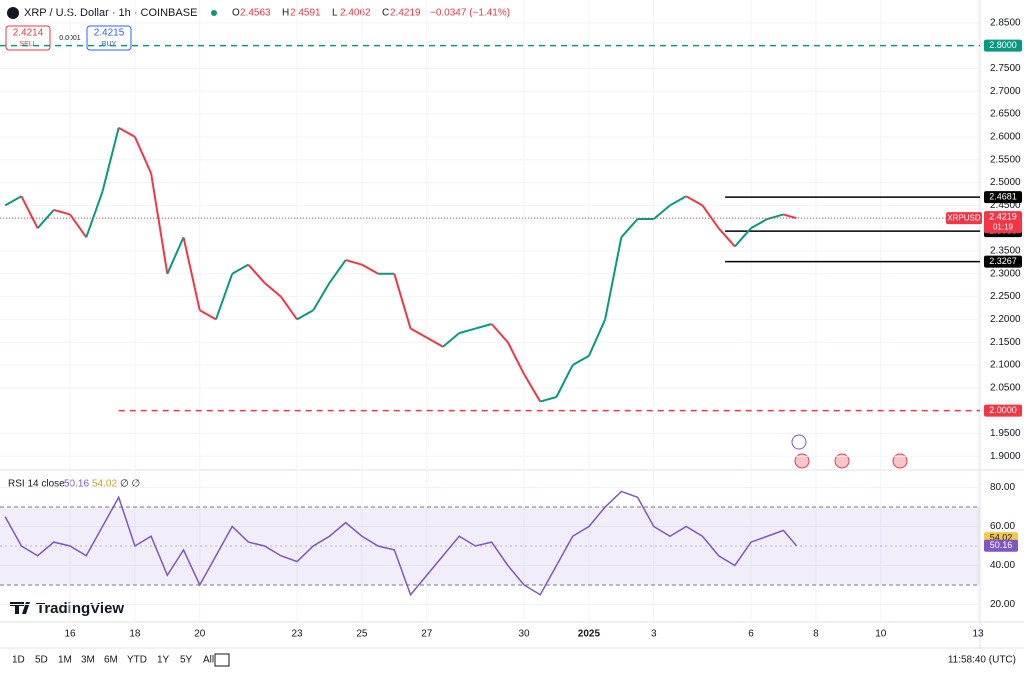 The width and height of the screenshot is (1024, 681). I want to click on ohlc-value: 2.4563, so click(255, 13).